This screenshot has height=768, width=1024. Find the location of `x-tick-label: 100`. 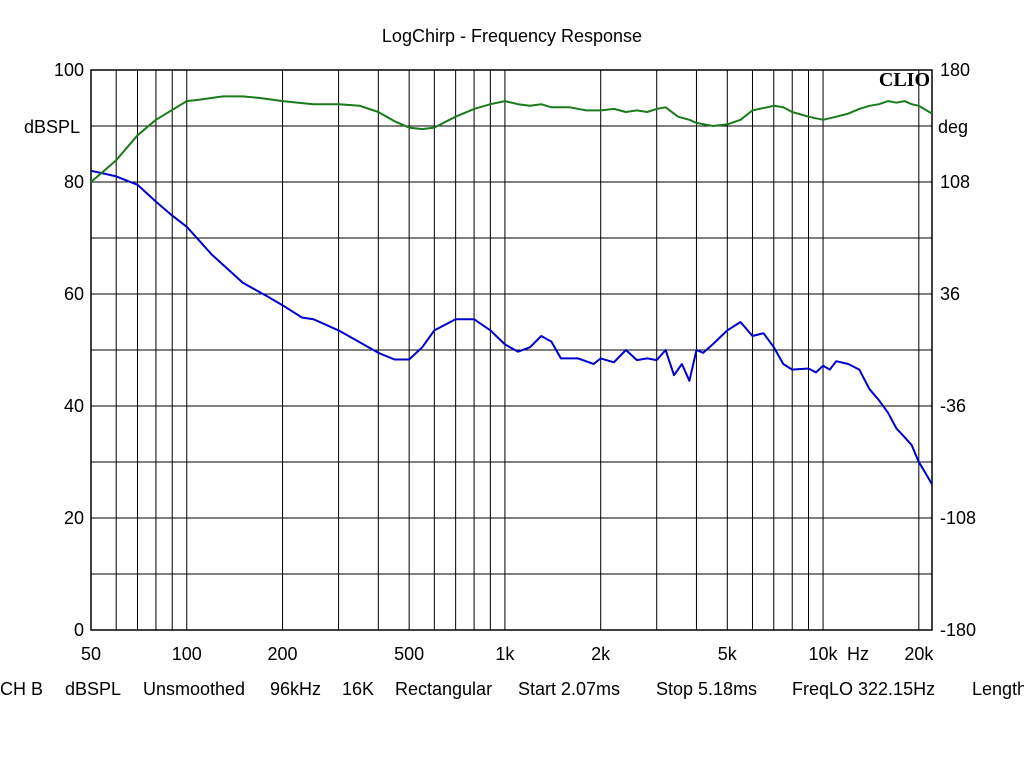

x-tick-label: 100 is located at coordinates (187, 654).